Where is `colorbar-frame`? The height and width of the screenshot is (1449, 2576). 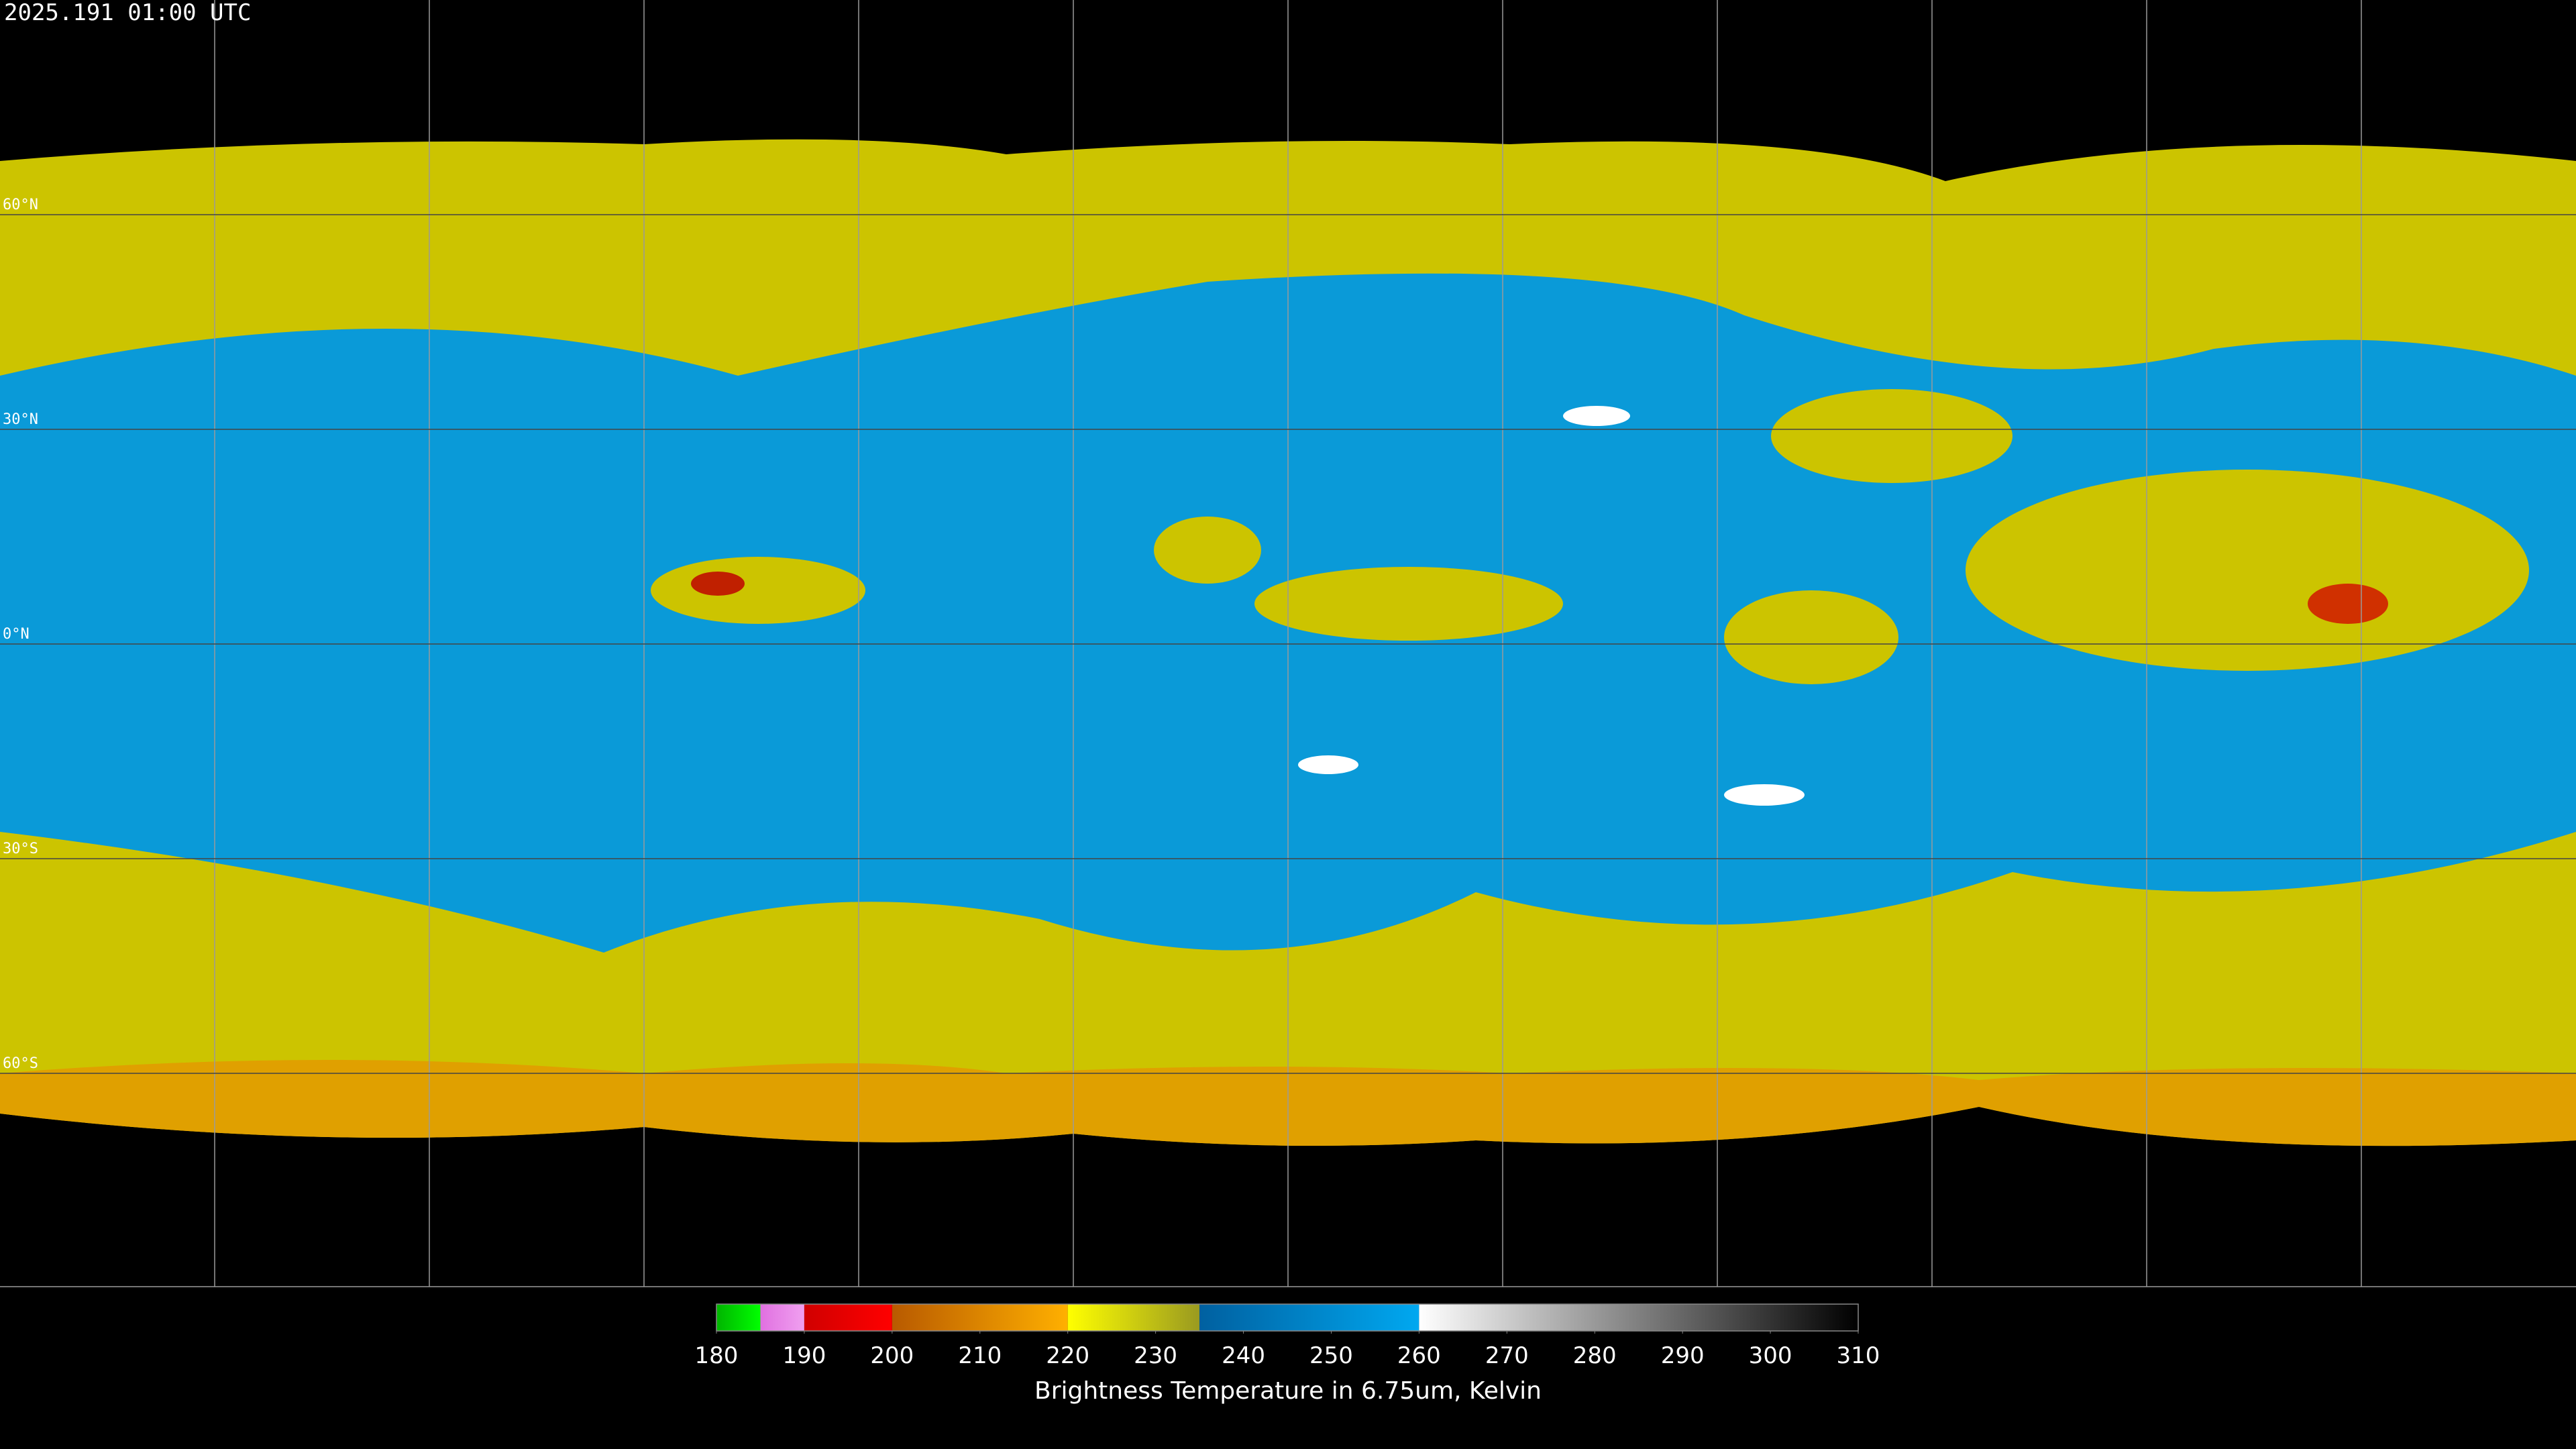 colorbar-frame is located at coordinates (1287, 1317).